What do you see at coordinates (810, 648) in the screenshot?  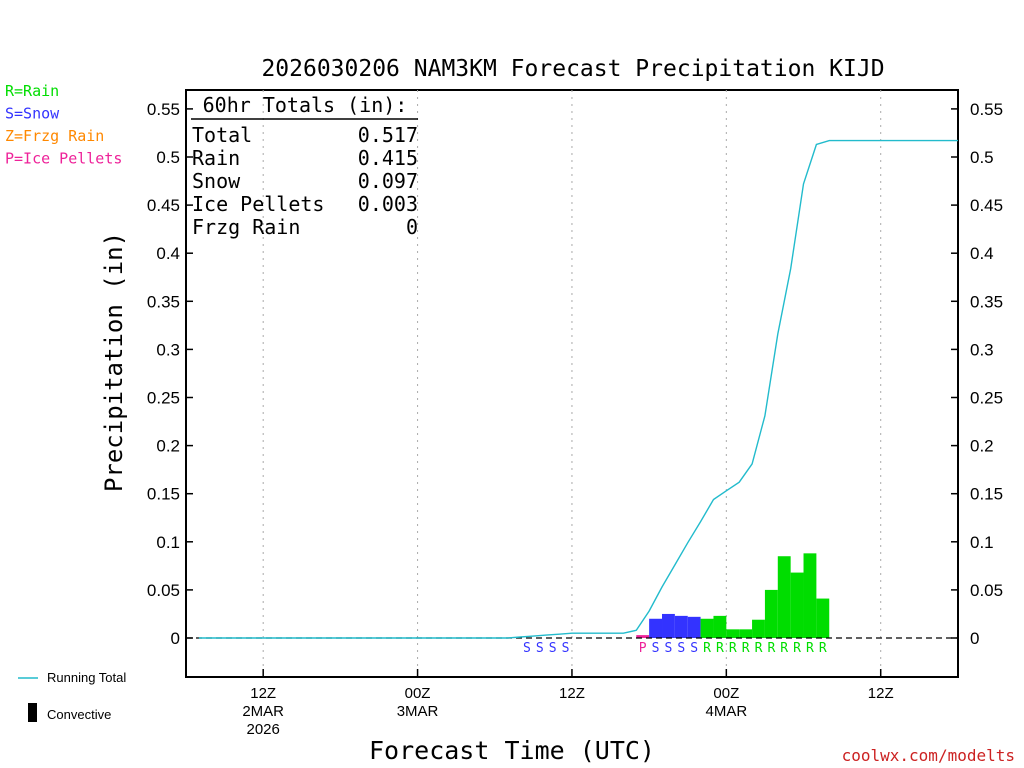 I see `type-letter-17: R` at bounding box center [810, 648].